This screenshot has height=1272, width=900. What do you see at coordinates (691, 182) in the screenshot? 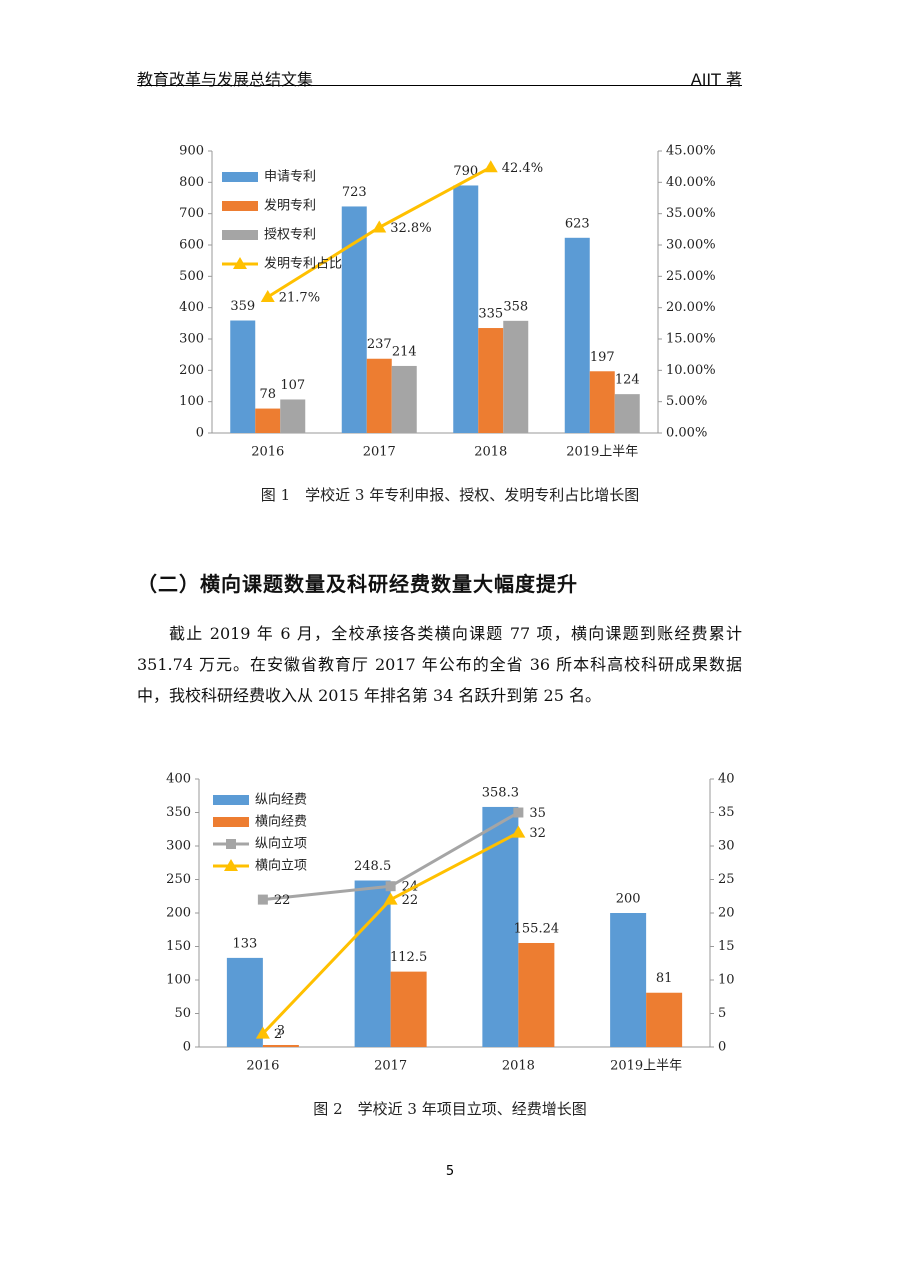
I see `y2-tick-label: 40.00%` at bounding box center [691, 182].